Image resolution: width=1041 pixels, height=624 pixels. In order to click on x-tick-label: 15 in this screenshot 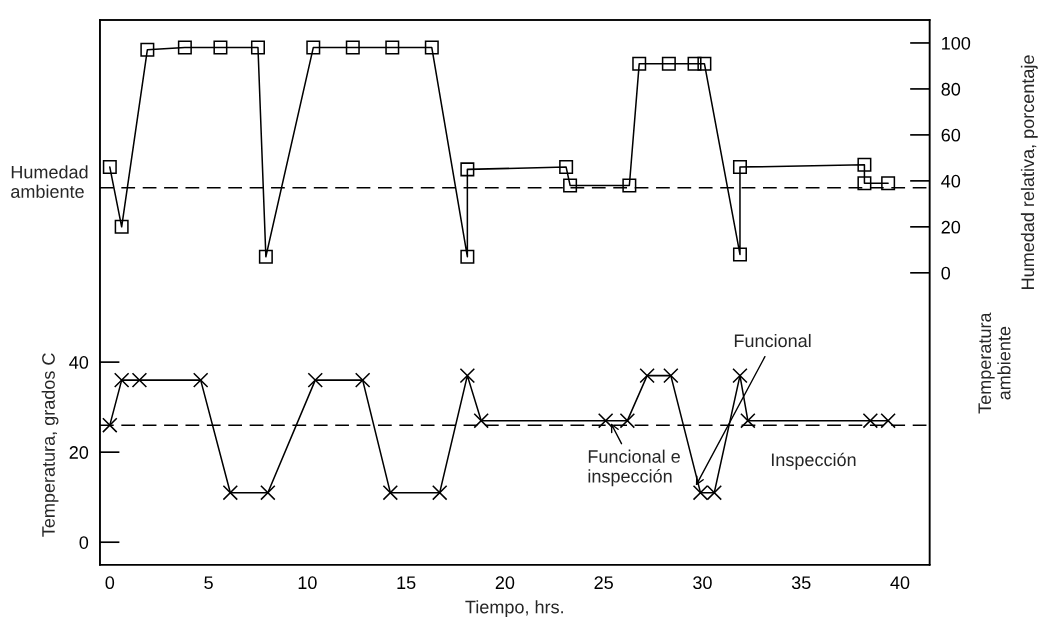, I will do `click(406, 583)`.